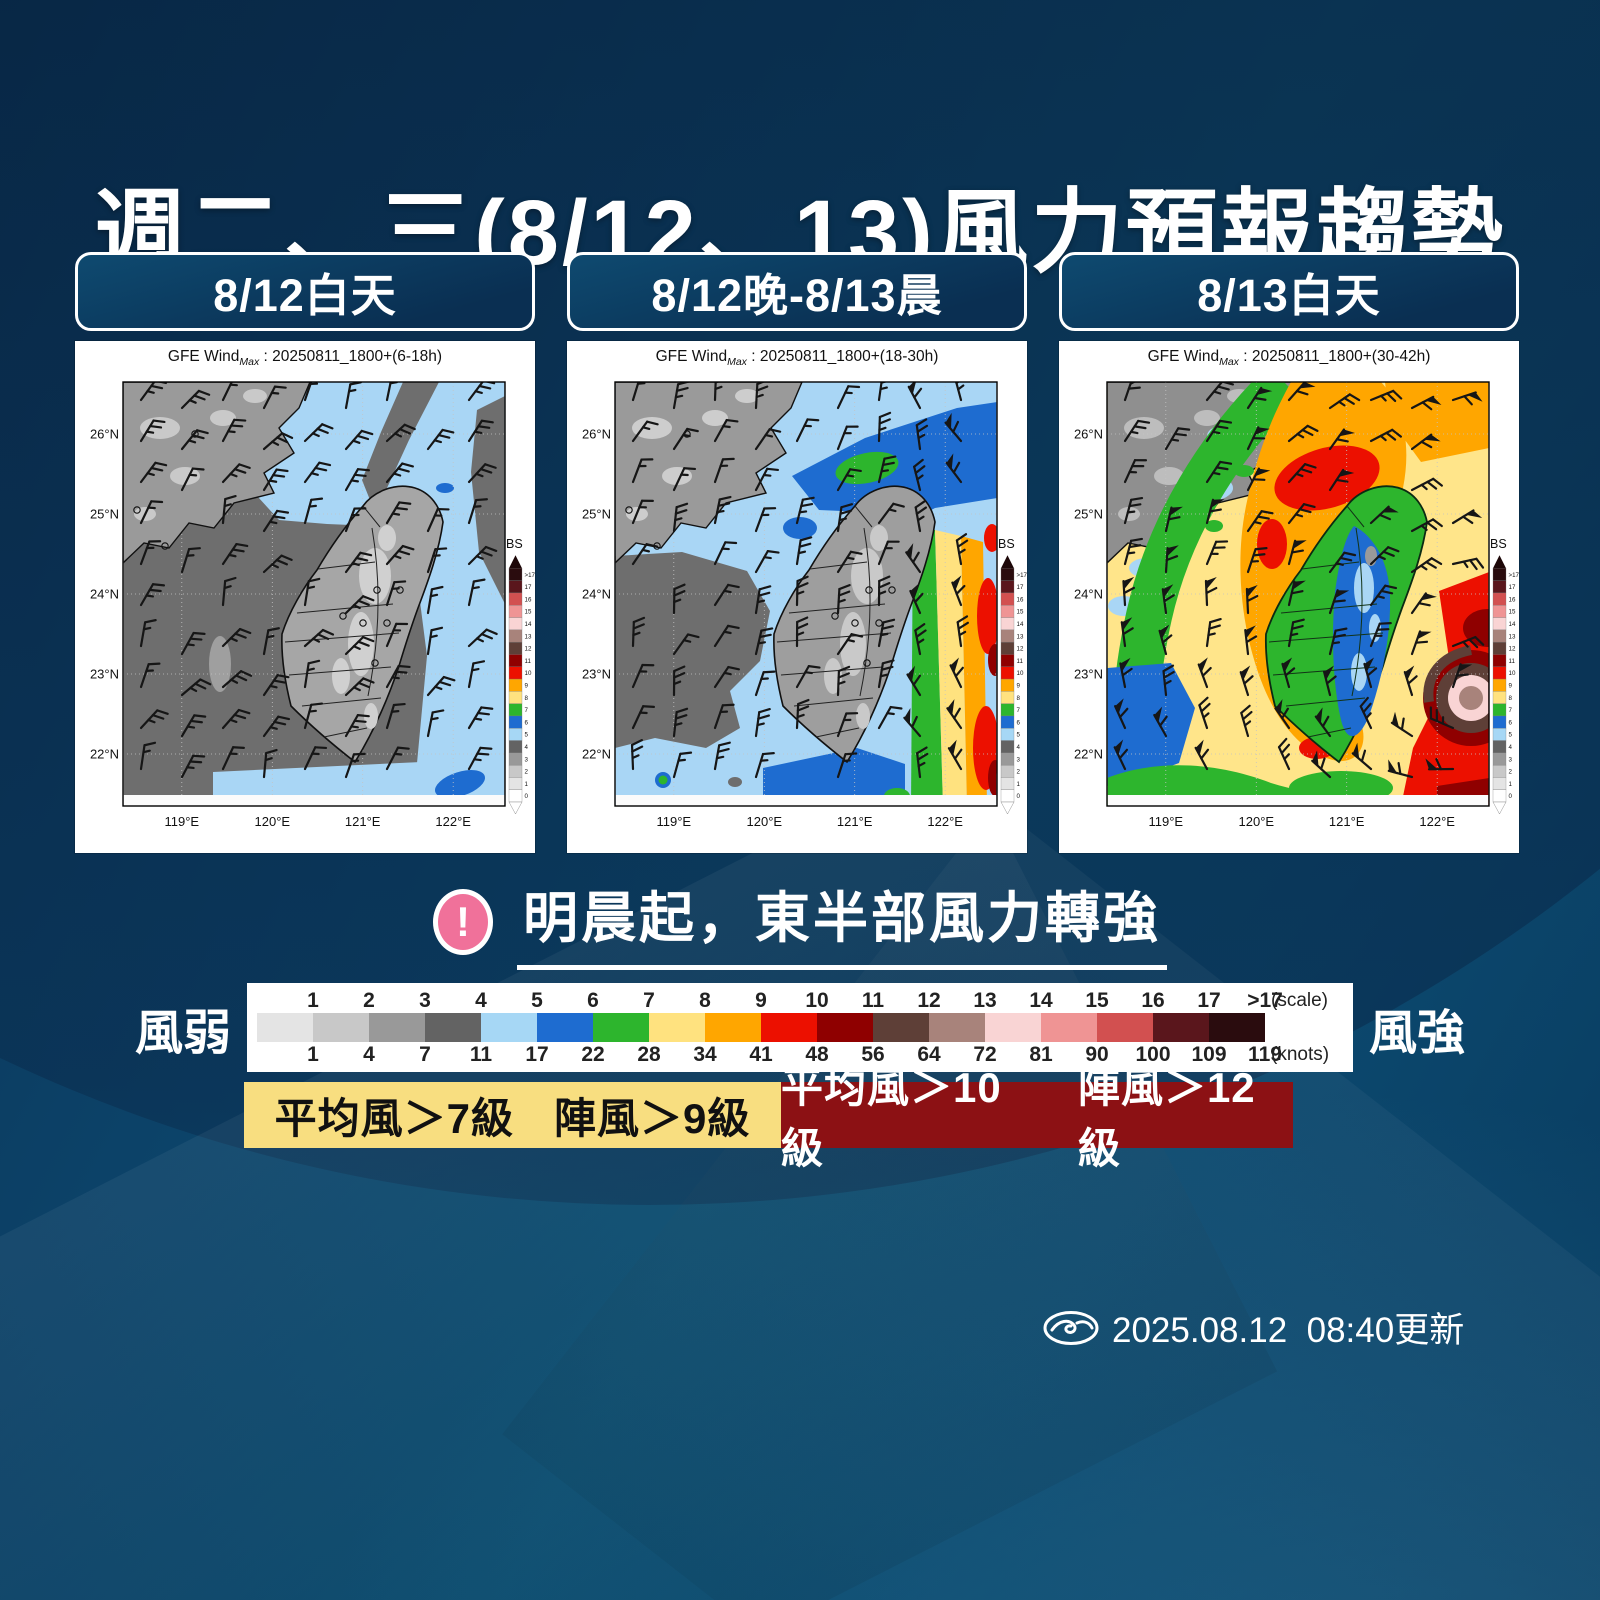 This screenshot has width=1600, height=1600. Describe the element at coordinates (1301, 821) in the screenshot. I see `lon-axis: 119°E 120°E 121°E 122°E` at that location.